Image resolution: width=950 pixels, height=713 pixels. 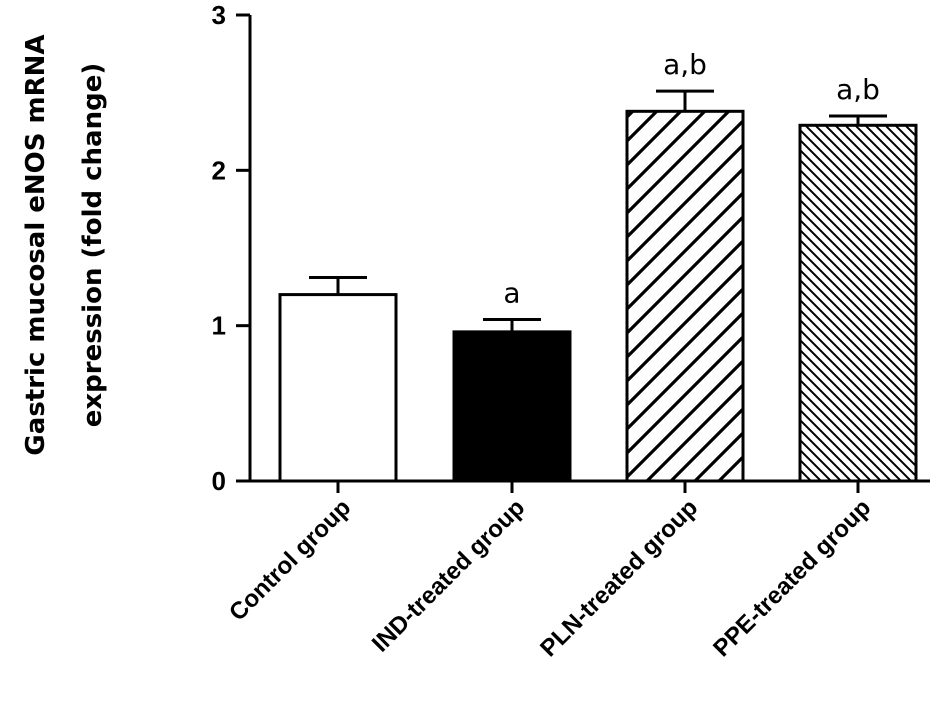 I want to click on y-axis-title-line-1: Gastric mucosal eNOS mRNA, so click(x=36, y=244).